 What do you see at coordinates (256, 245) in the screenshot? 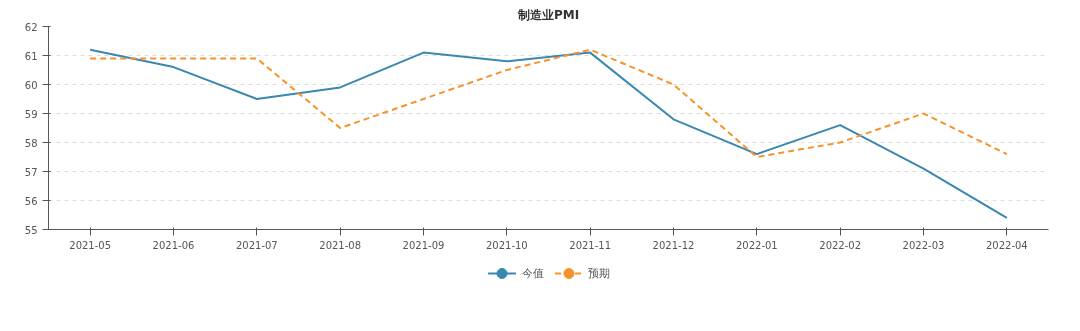
I see `x-tick-label: 2021-07` at bounding box center [256, 245].